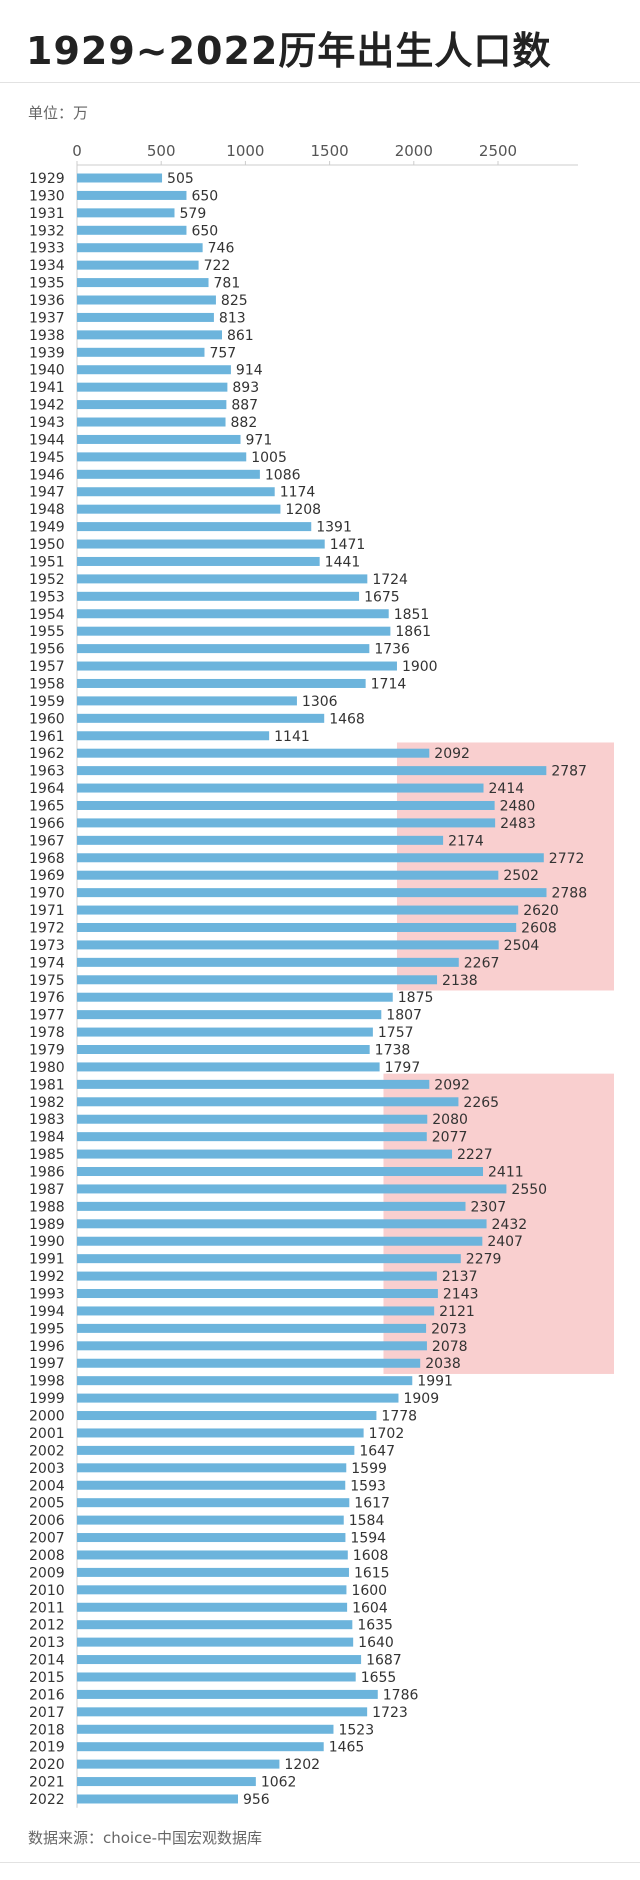 The width and height of the screenshot is (640, 1880). I want to click on data-label: 2073, so click(449, 1329).